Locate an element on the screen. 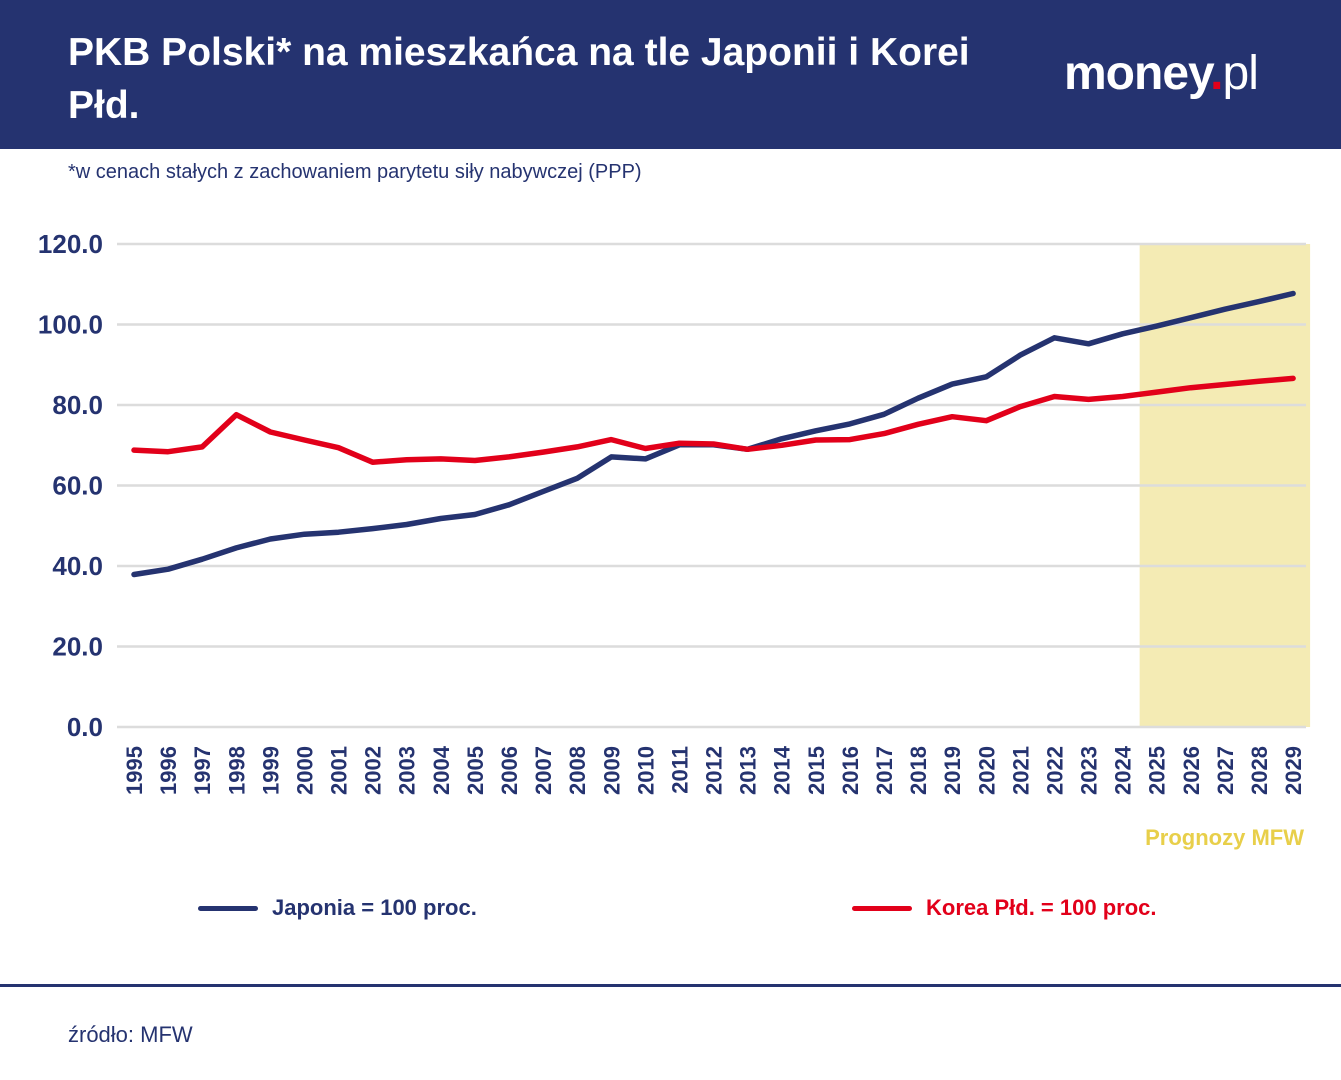 This screenshot has height=1080, width=1341. series-line-korea is located at coordinates (713, 420).